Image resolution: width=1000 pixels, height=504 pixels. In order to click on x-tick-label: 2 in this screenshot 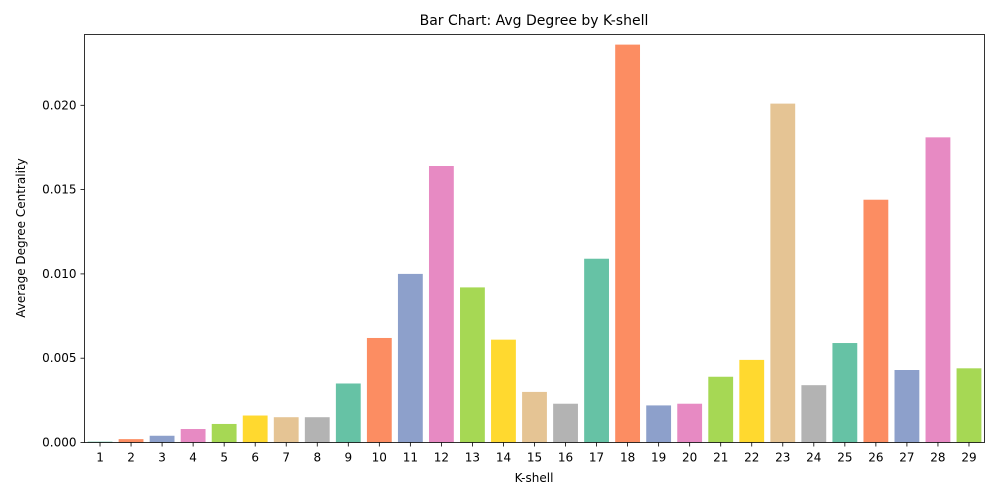, I will do `click(131, 458)`.